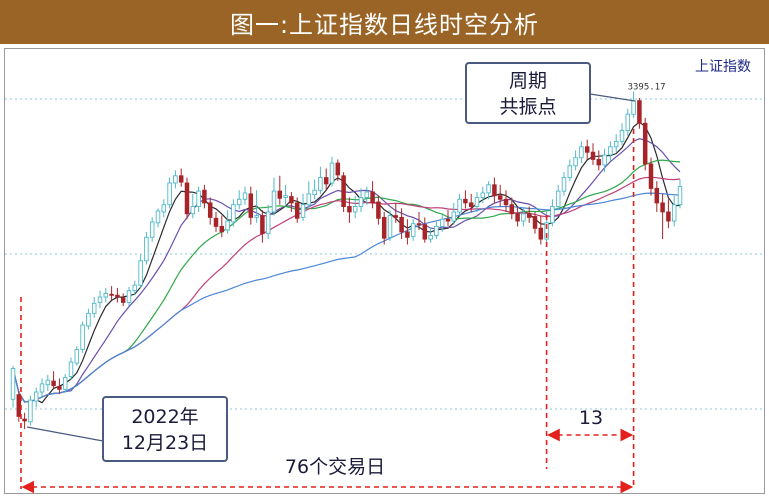 The image size is (769, 498). Describe the element at coordinates (384, 22) in the screenshot. I see `chart-title-banner: 图一:上证指数日线时空分析` at that location.